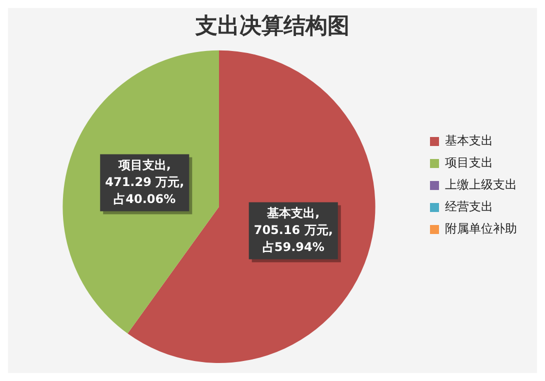 Image resolution: width=545 pixels, height=381 pixels. I want to click on legend-label: 上缴上级支出, so click(481, 185).